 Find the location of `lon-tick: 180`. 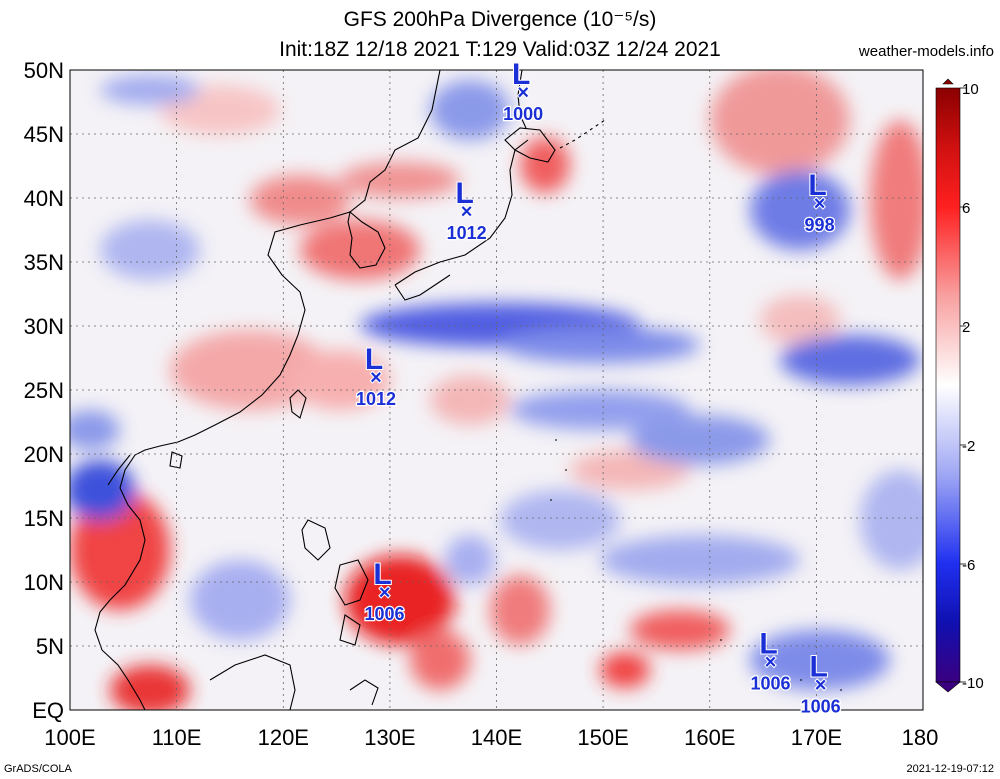

lon-tick: 180 is located at coordinates (920, 737).